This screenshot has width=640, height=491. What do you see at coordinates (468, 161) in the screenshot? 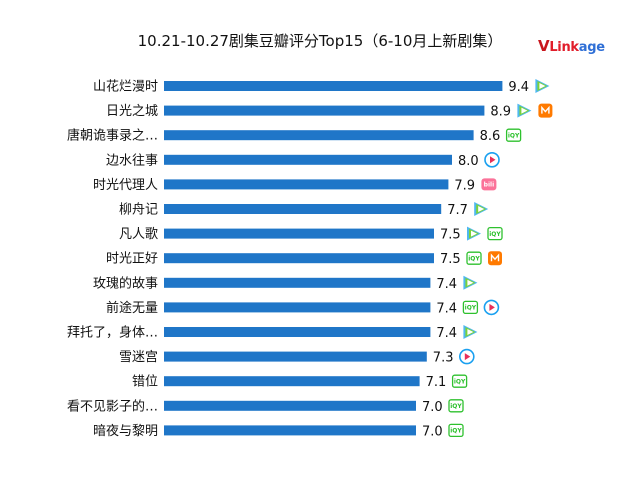
I see `value-label: 8.0` at bounding box center [468, 161].